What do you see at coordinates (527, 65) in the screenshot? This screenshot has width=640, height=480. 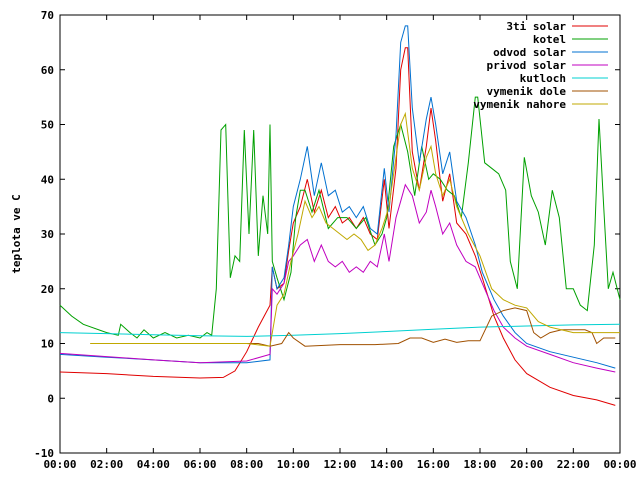 I see `legend-label: privod solar` at bounding box center [527, 65].